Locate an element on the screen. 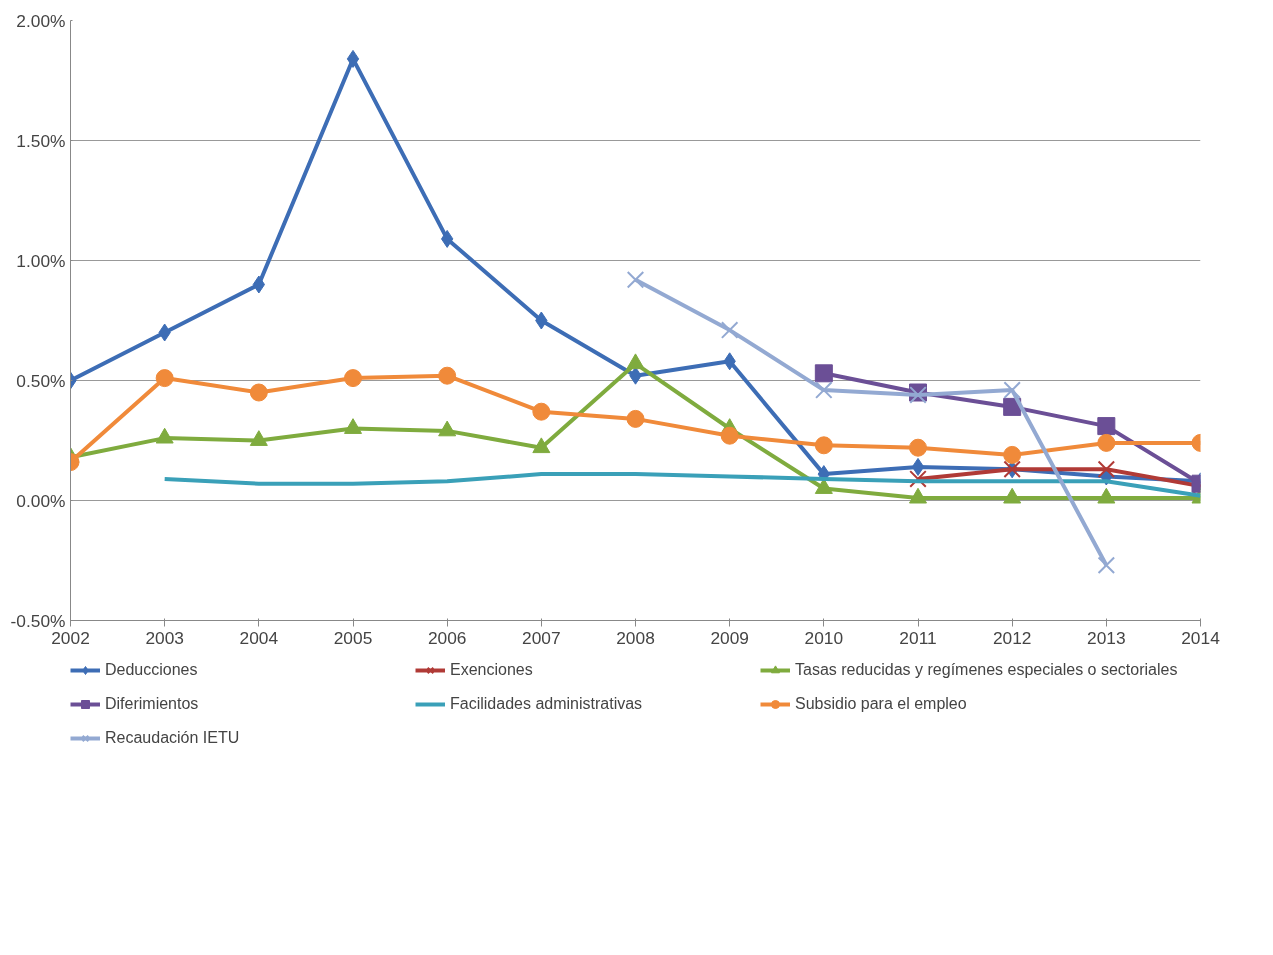 The width and height of the screenshot is (1273, 955). legend-label: Facilidades administrativas is located at coordinates (547, 704).